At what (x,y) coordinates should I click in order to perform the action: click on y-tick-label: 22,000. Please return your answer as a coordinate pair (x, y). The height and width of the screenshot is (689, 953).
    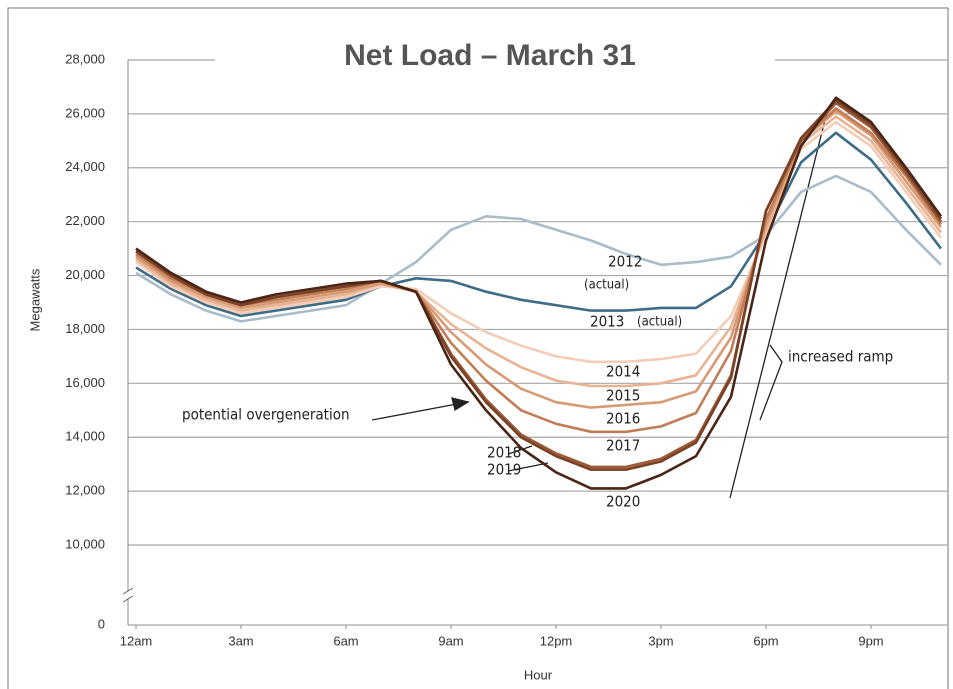
    Looking at the image, I should click on (85, 220).